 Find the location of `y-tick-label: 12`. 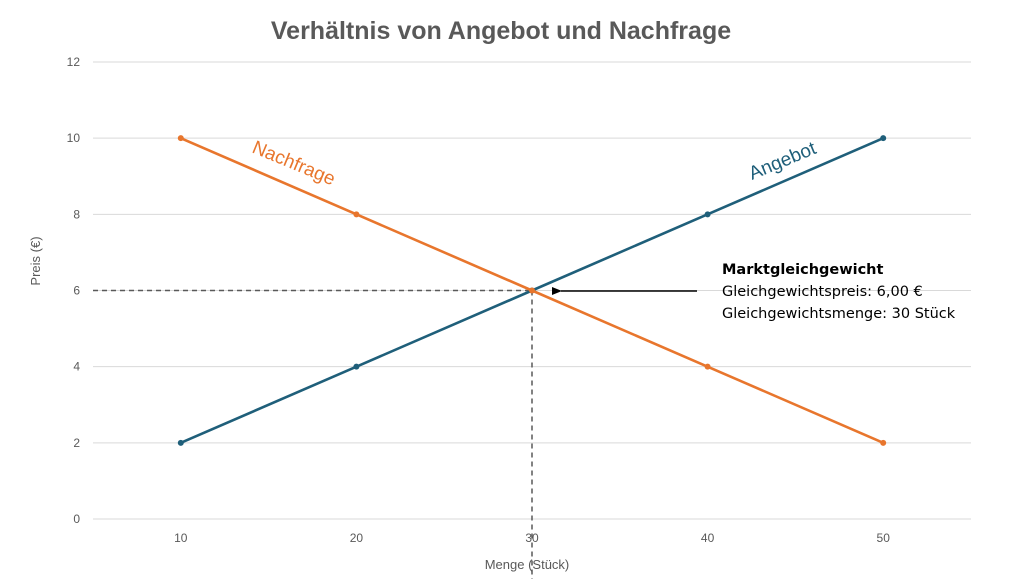

y-tick-label: 12 is located at coordinates (74, 62).